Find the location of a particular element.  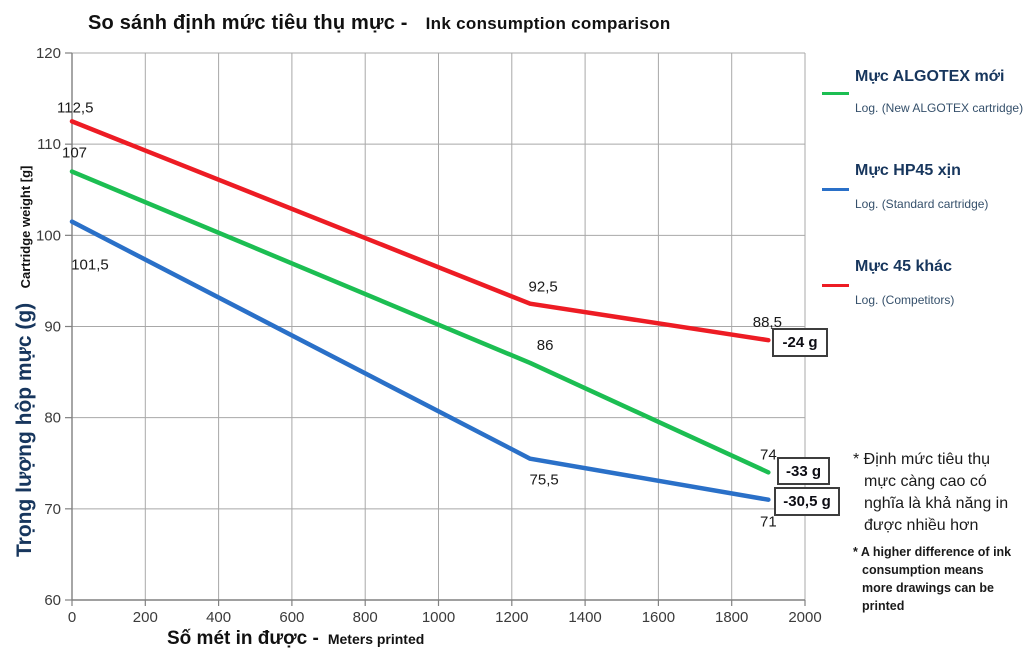

y-axis-title-vi: Trọng lượng hộp mực (g) is located at coordinates (24, 429).